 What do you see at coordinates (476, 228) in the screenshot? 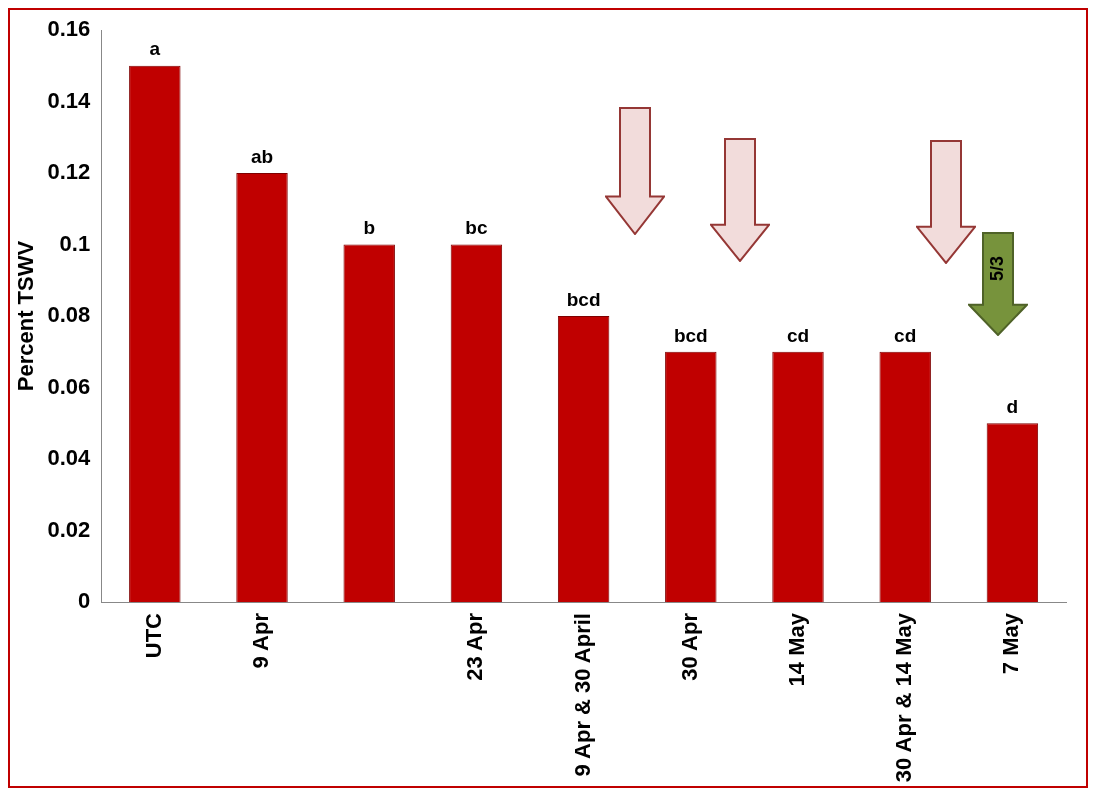
I see `data-label: bc` at bounding box center [476, 228].